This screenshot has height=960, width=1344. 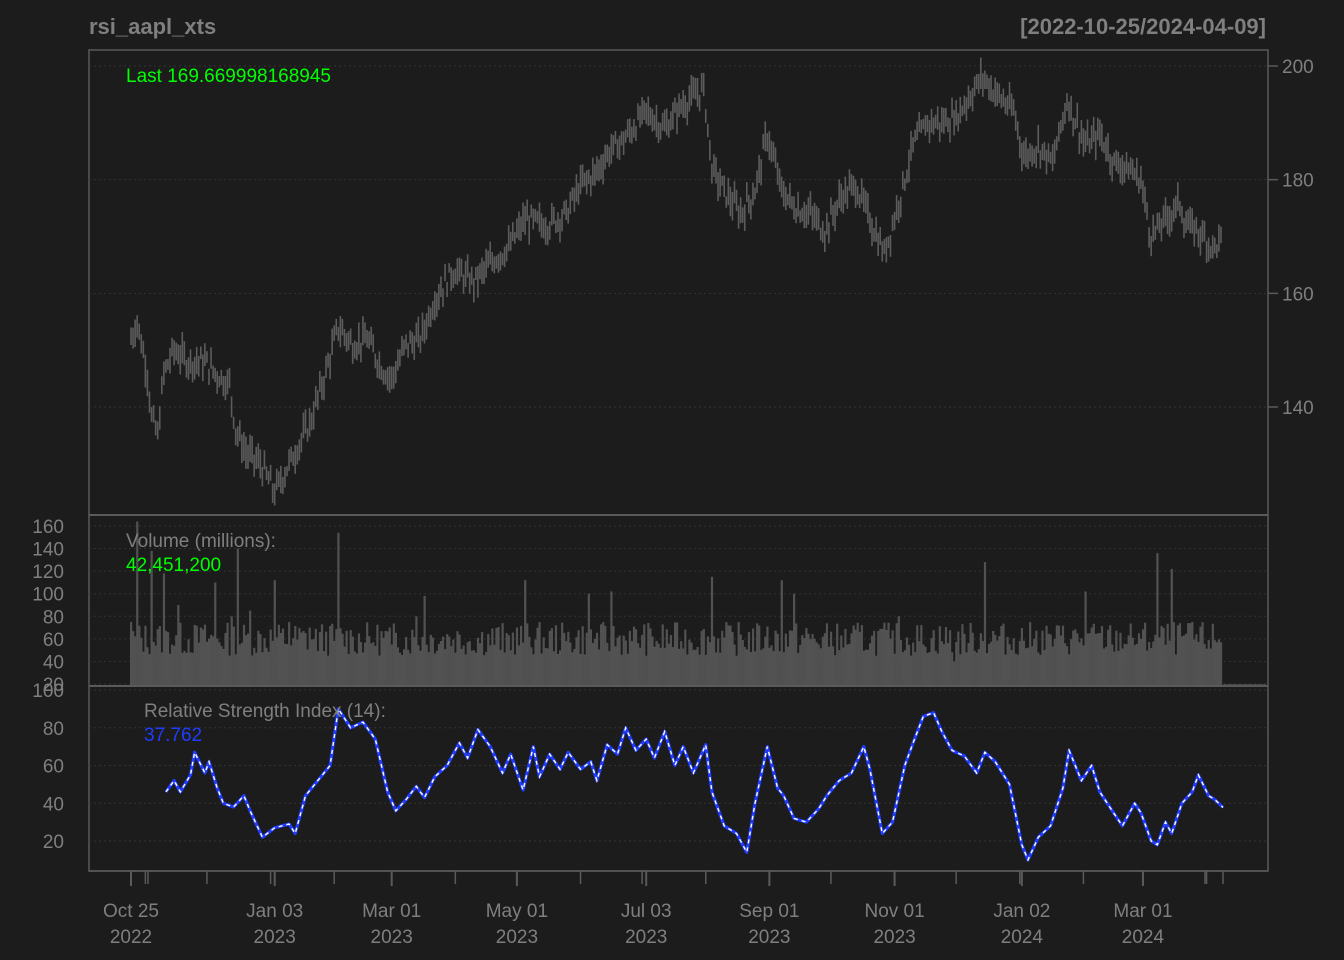 What do you see at coordinates (391, 911) in the screenshot?
I see `x-tick-label-month: Mar 01` at bounding box center [391, 911].